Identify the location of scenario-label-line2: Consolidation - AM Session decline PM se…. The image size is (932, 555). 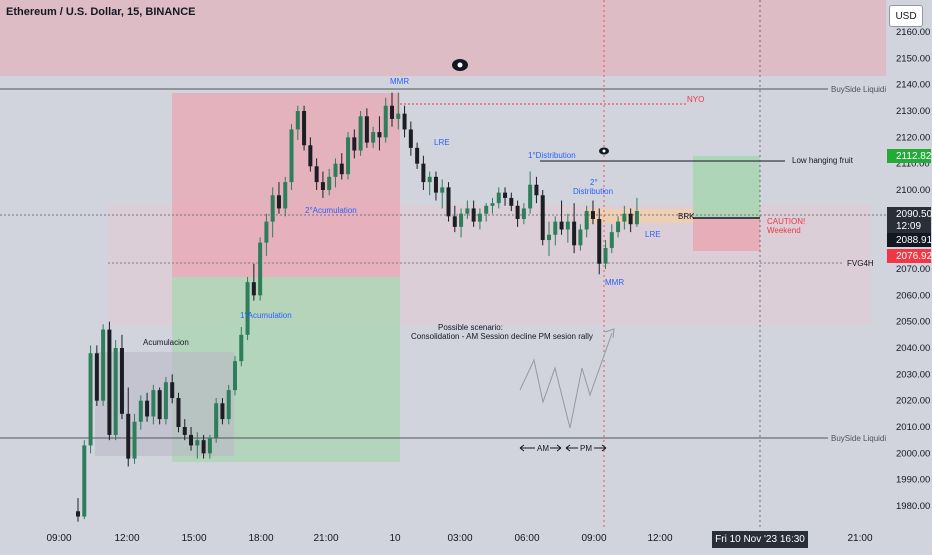
(502, 336).